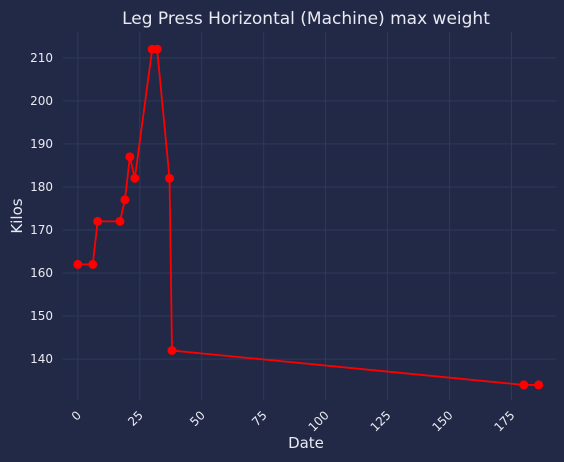  I want to click on y-tick-label: 150, so click(41, 316).